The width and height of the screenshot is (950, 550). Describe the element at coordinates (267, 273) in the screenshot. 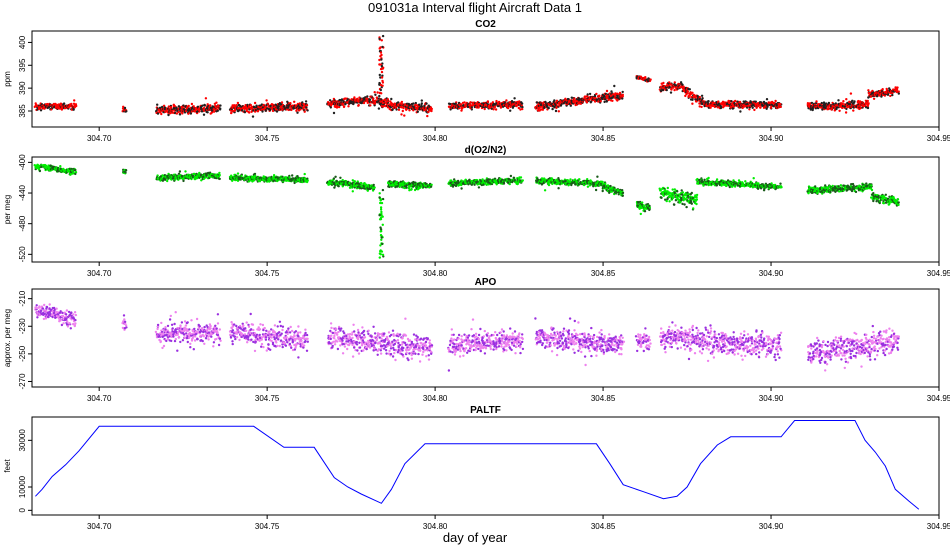

I see `x-tick-label: 304.75` at that location.